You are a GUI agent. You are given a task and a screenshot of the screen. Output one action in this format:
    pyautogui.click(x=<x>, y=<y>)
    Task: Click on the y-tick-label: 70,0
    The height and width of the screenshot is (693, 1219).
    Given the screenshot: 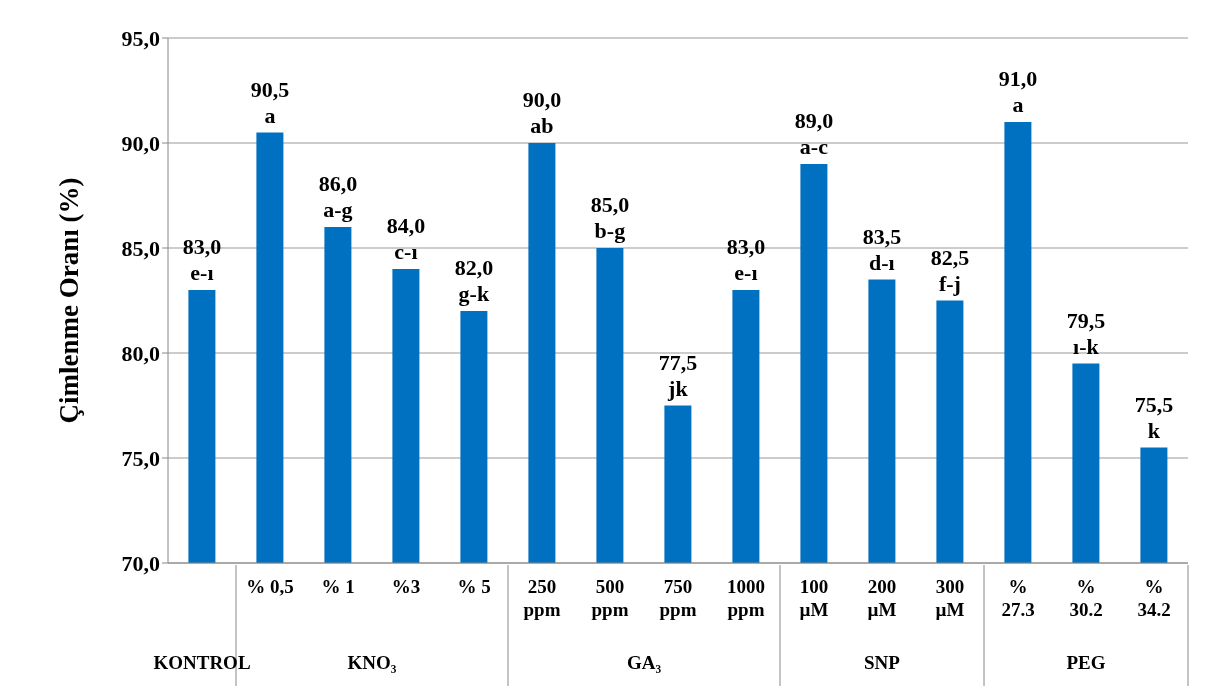 What is the action you would take?
    pyautogui.click(x=140, y=563)
    